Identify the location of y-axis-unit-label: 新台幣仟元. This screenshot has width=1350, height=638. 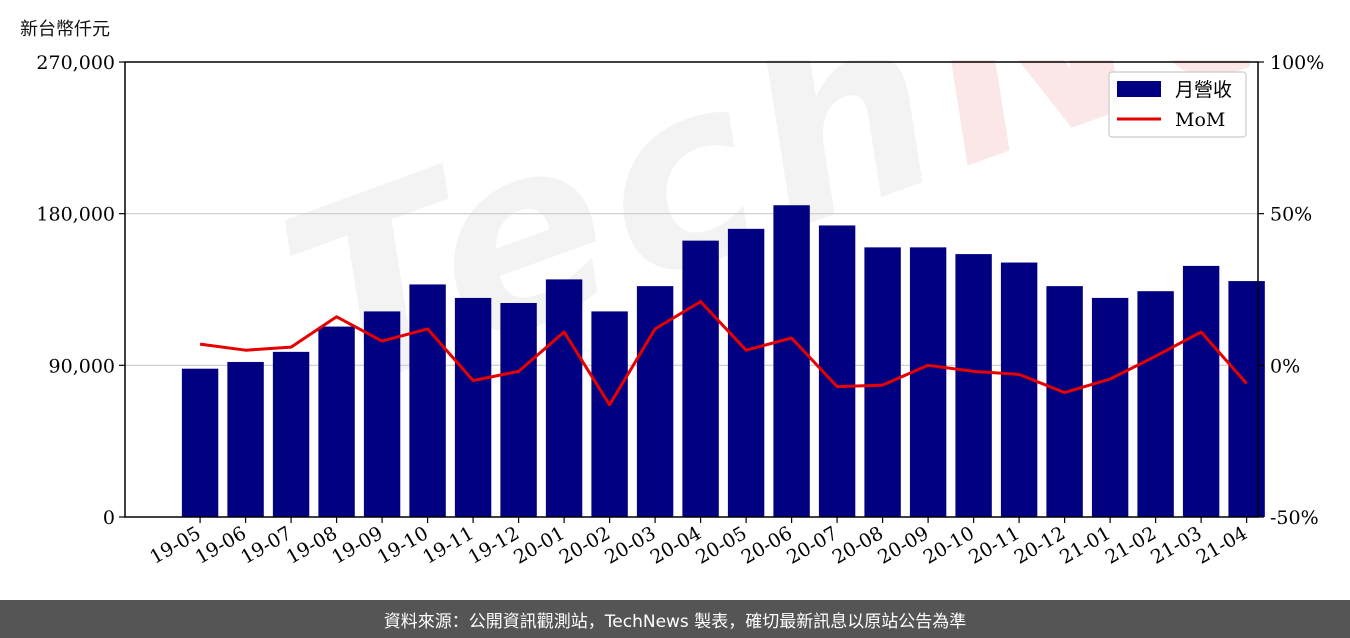
(65, 29).